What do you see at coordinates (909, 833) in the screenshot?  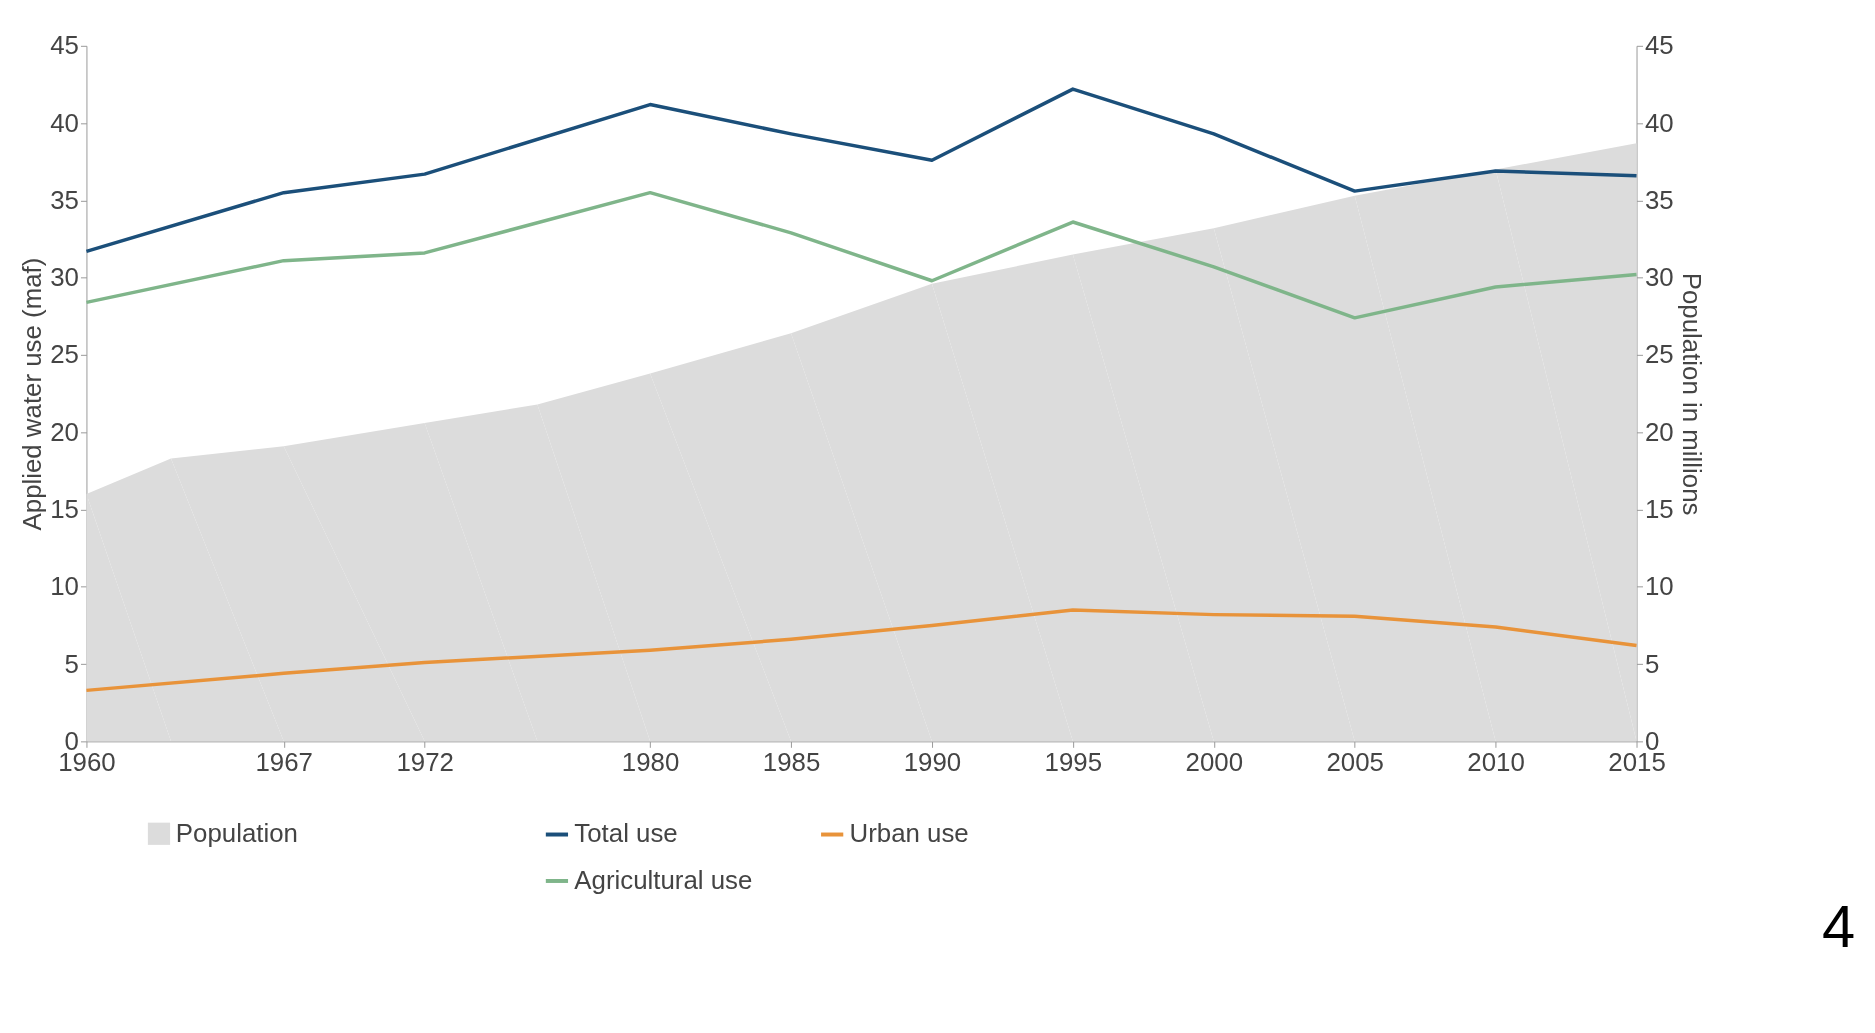 I see `legend-label: Urban use` at bounding box center [909, 833].